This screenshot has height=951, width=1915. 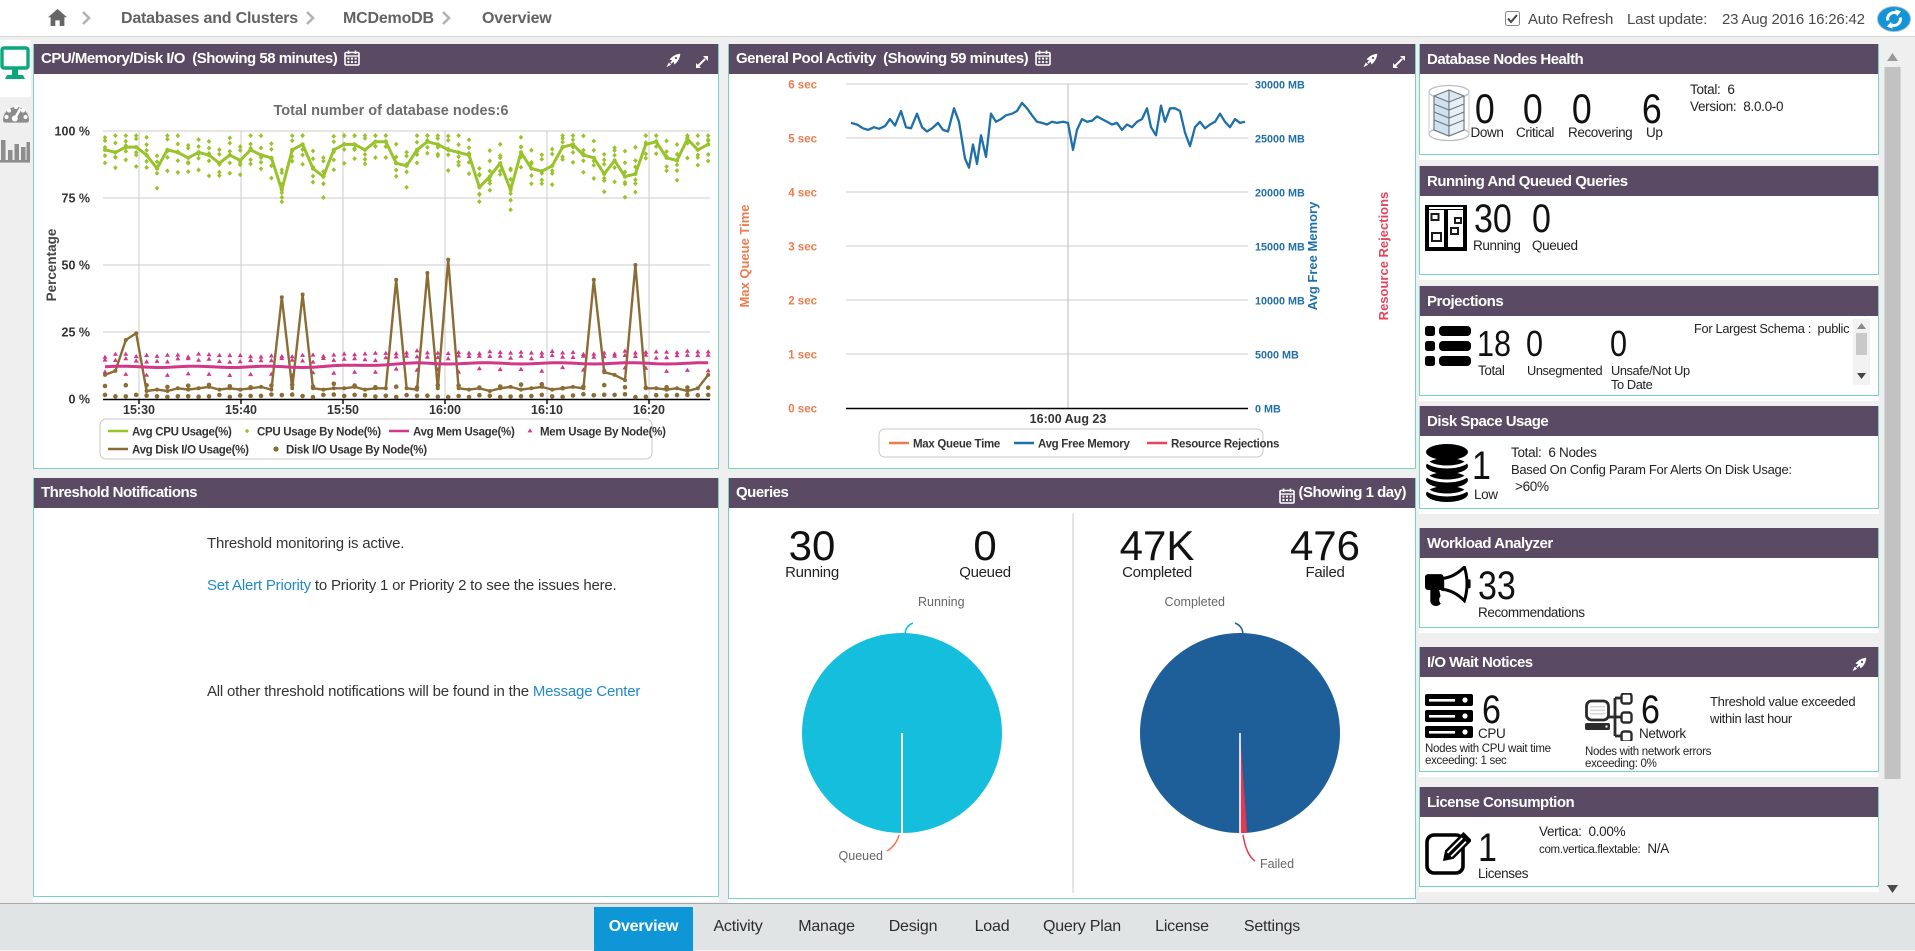 I want to click on svg-text: 0, so click(x=984, y=545).